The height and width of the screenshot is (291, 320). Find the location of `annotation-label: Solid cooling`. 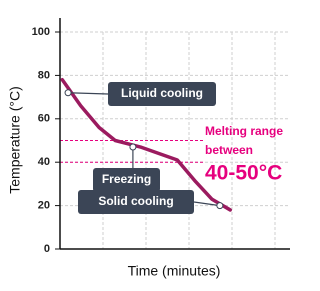

annotation-label: Solid cooling is located at coordinates (135, 201).